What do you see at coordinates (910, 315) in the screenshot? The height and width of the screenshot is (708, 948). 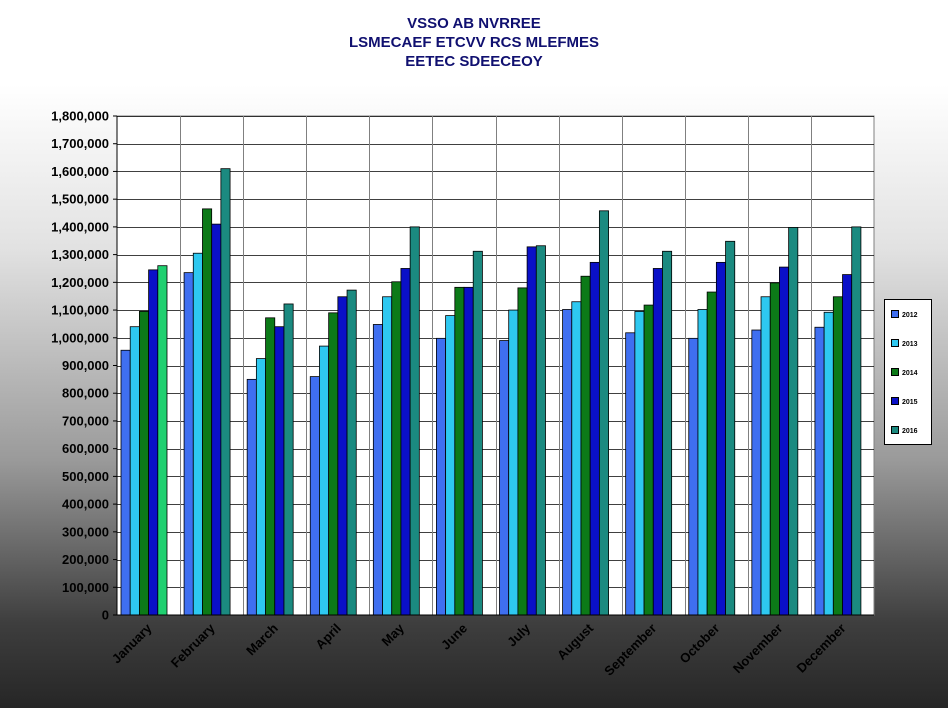 I see `legend-label: 2012` at bounding box center [910, 315].